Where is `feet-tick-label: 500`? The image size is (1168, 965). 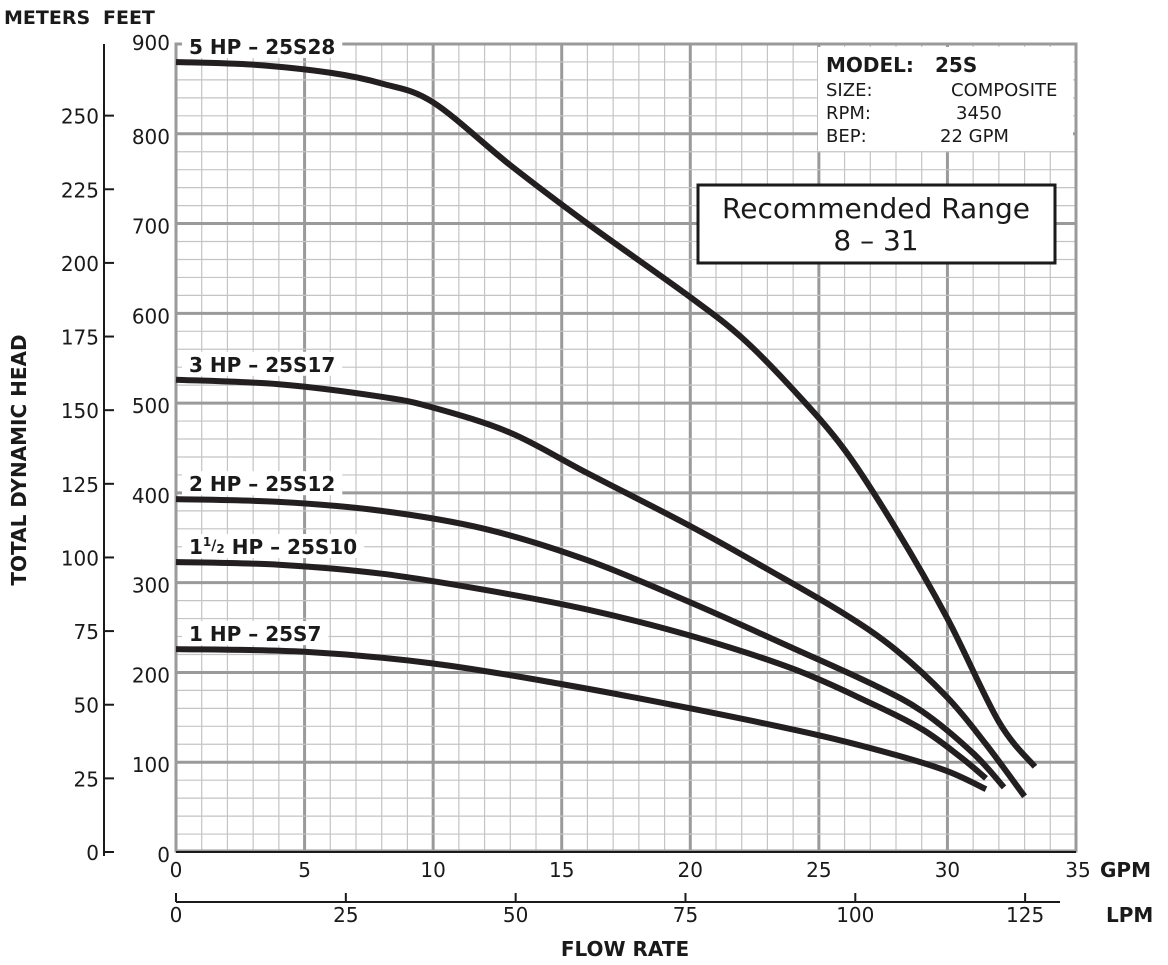
feet-tick-label: 500 is located at coordinates (151, 406).